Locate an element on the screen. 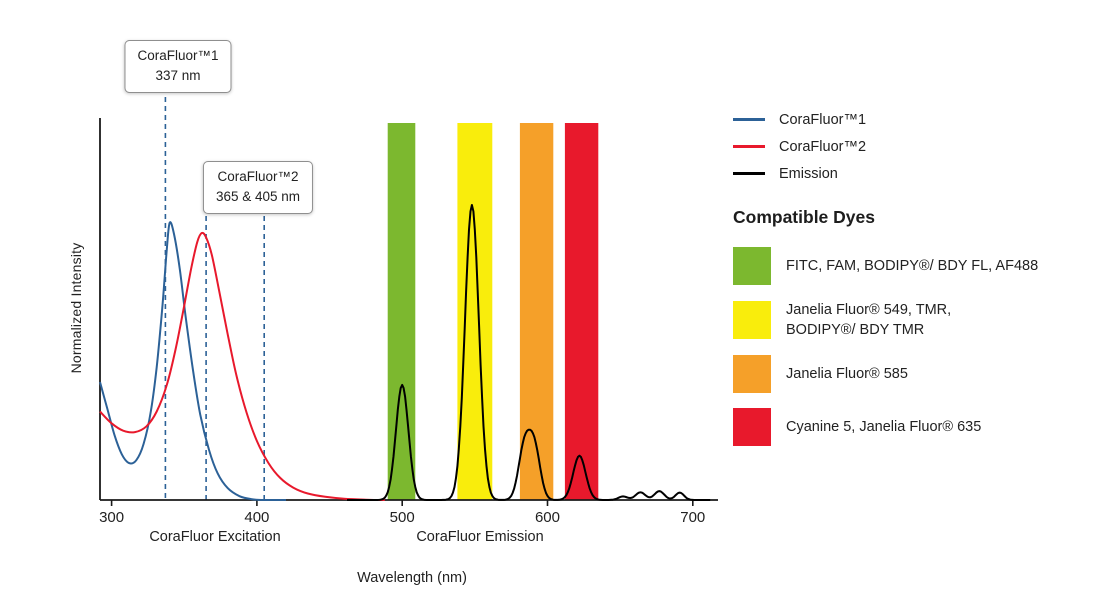 This screenshot has width=1110, height=612. dye-swatch-orange is located at coordinates (752, 374).